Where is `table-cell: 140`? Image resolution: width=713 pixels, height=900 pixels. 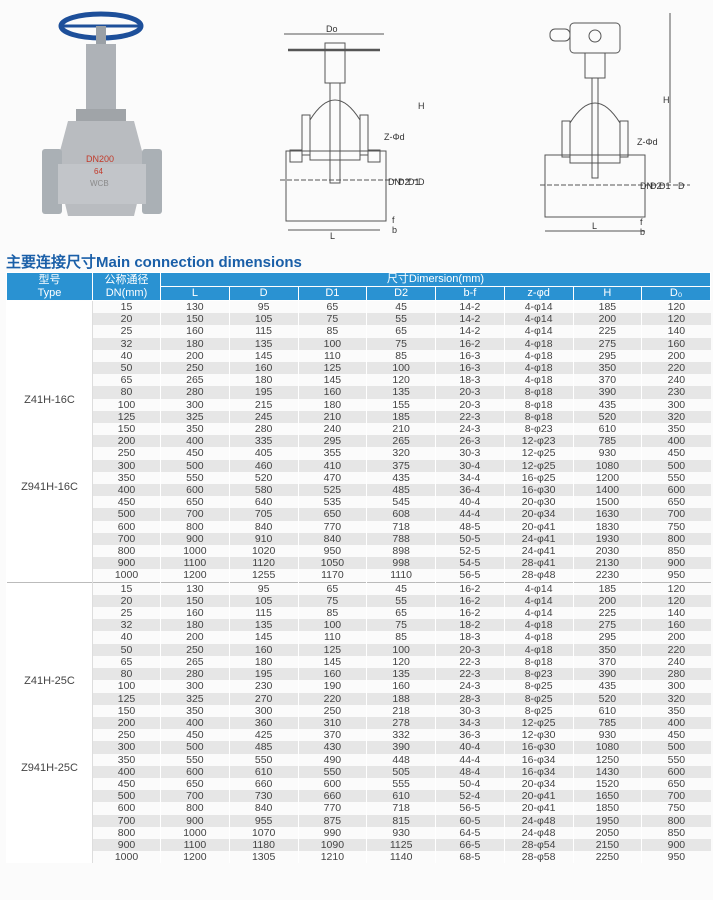
table-cell: 140 is located at coordinates (676, 331).